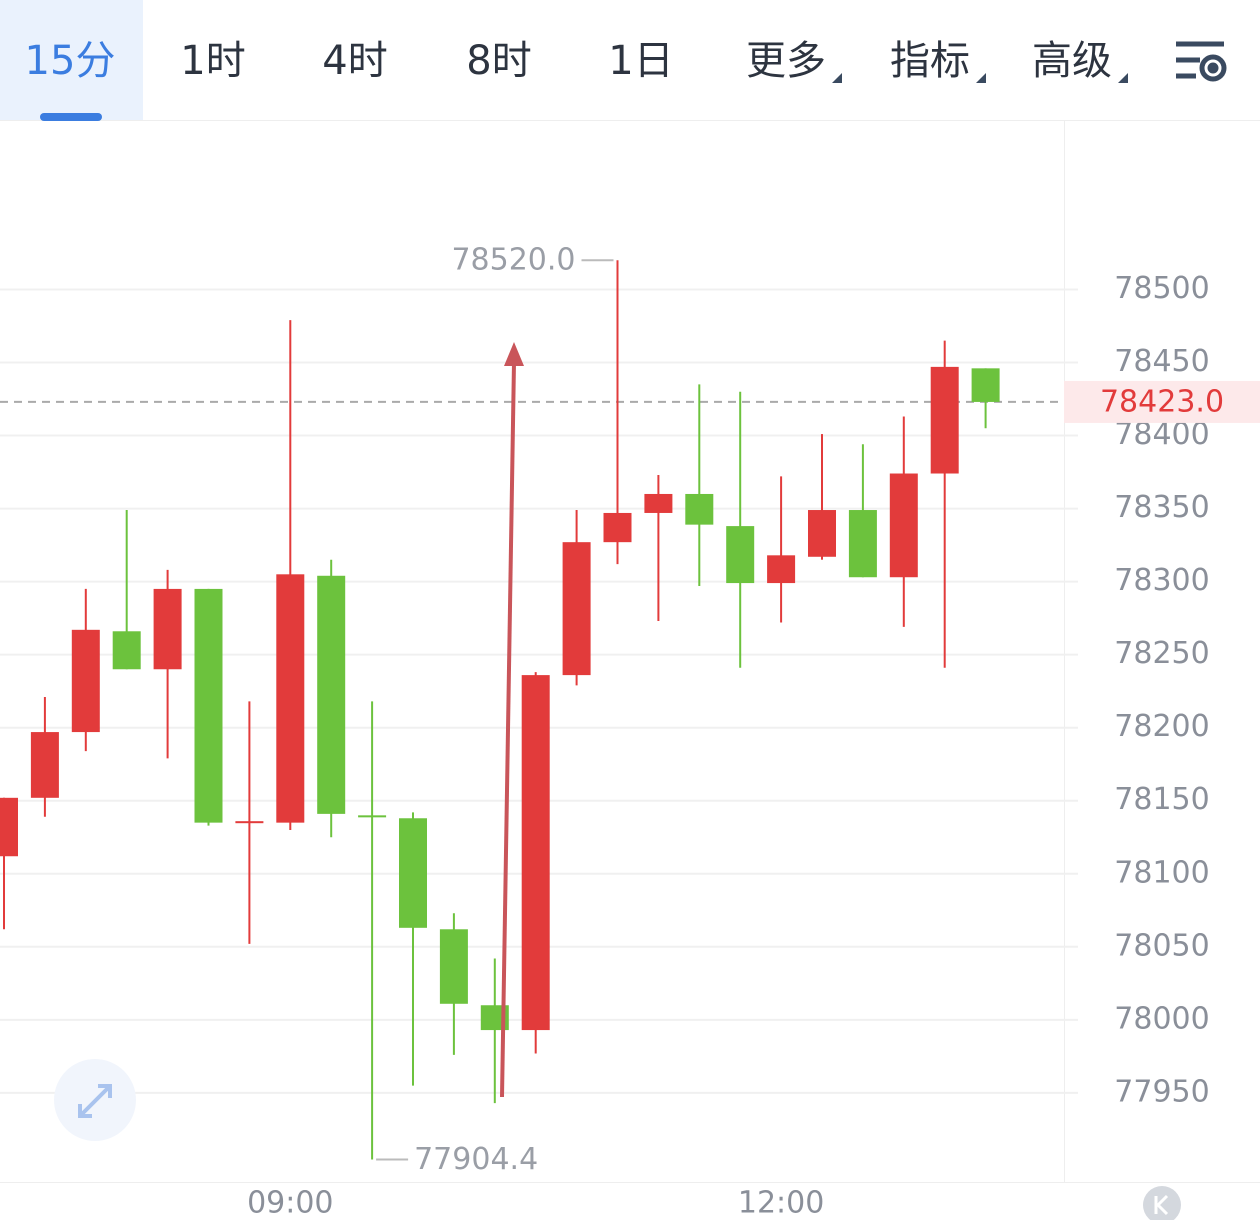 The height and width of the screenshot is (1220, 1260). What do you see at coordinates (512, 720) in the screenshot?
I see `drawn-arrow` at bounding box center [512, 720].